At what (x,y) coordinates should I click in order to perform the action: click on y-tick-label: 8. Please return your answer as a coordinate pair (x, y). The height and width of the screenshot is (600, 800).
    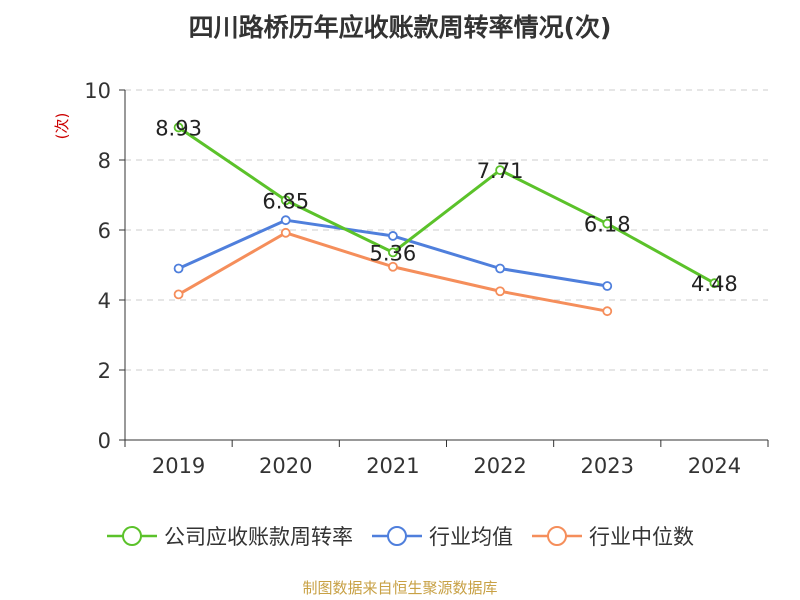
    Looking at the image, I should click on (104, 161).